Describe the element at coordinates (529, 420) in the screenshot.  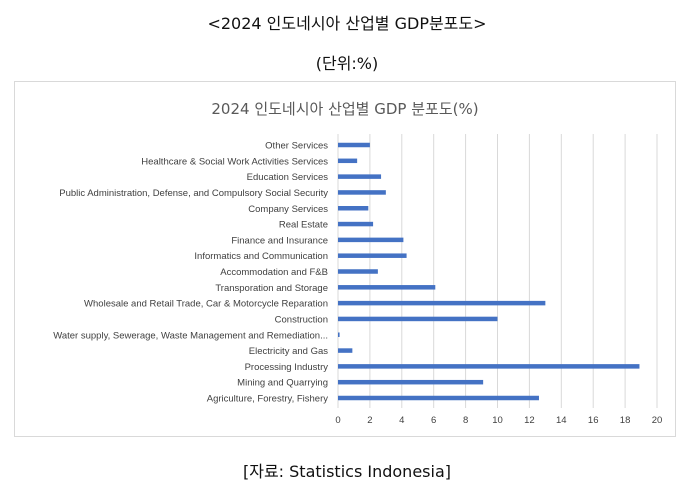
I see `x-tick-label: 12` at that location.